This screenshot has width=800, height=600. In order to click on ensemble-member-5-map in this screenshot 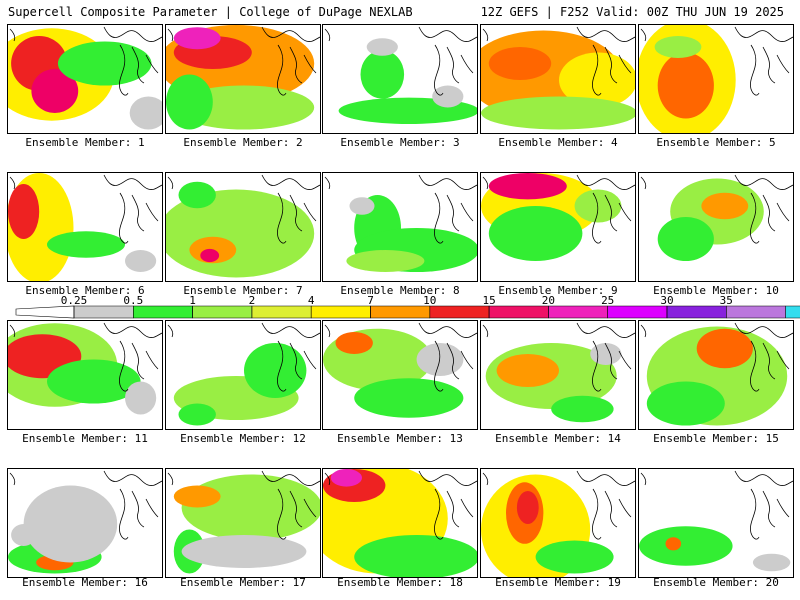, I will do `click(716, 79)`.